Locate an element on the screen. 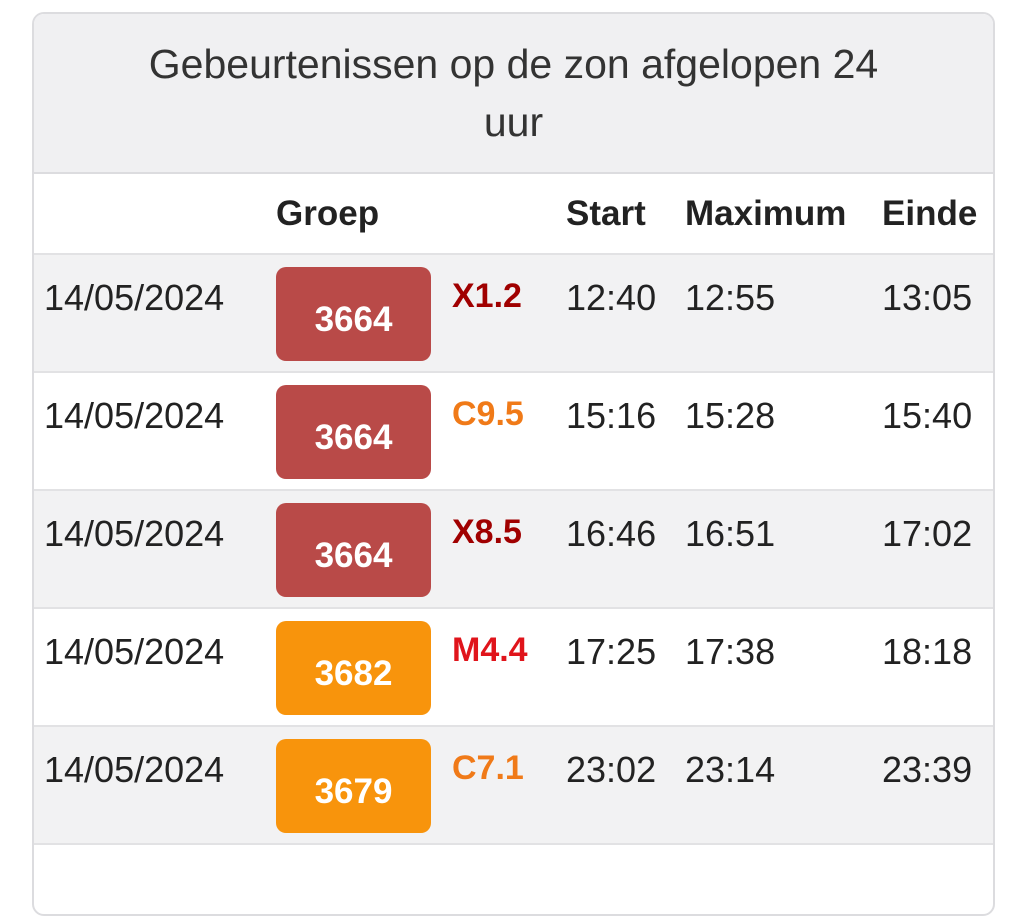 The image size is (1024, 916). flare-class: C7.1 is located at coordinates (488, 768).